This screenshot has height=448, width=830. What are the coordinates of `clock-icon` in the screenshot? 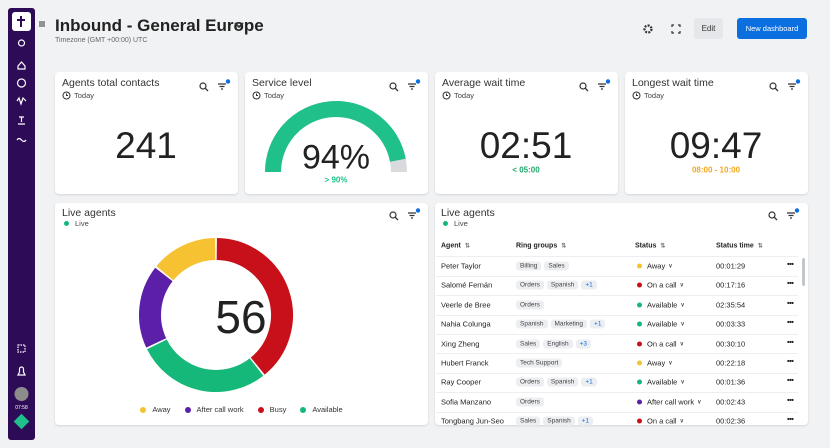 It's located at (256, 95).